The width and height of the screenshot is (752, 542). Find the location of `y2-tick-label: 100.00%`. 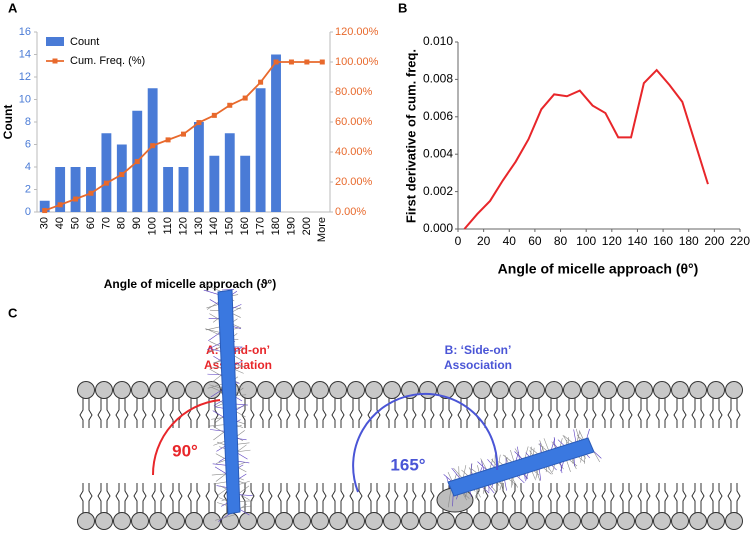

y2-tick-label: 100.00% is located at coordinates (357, 62).